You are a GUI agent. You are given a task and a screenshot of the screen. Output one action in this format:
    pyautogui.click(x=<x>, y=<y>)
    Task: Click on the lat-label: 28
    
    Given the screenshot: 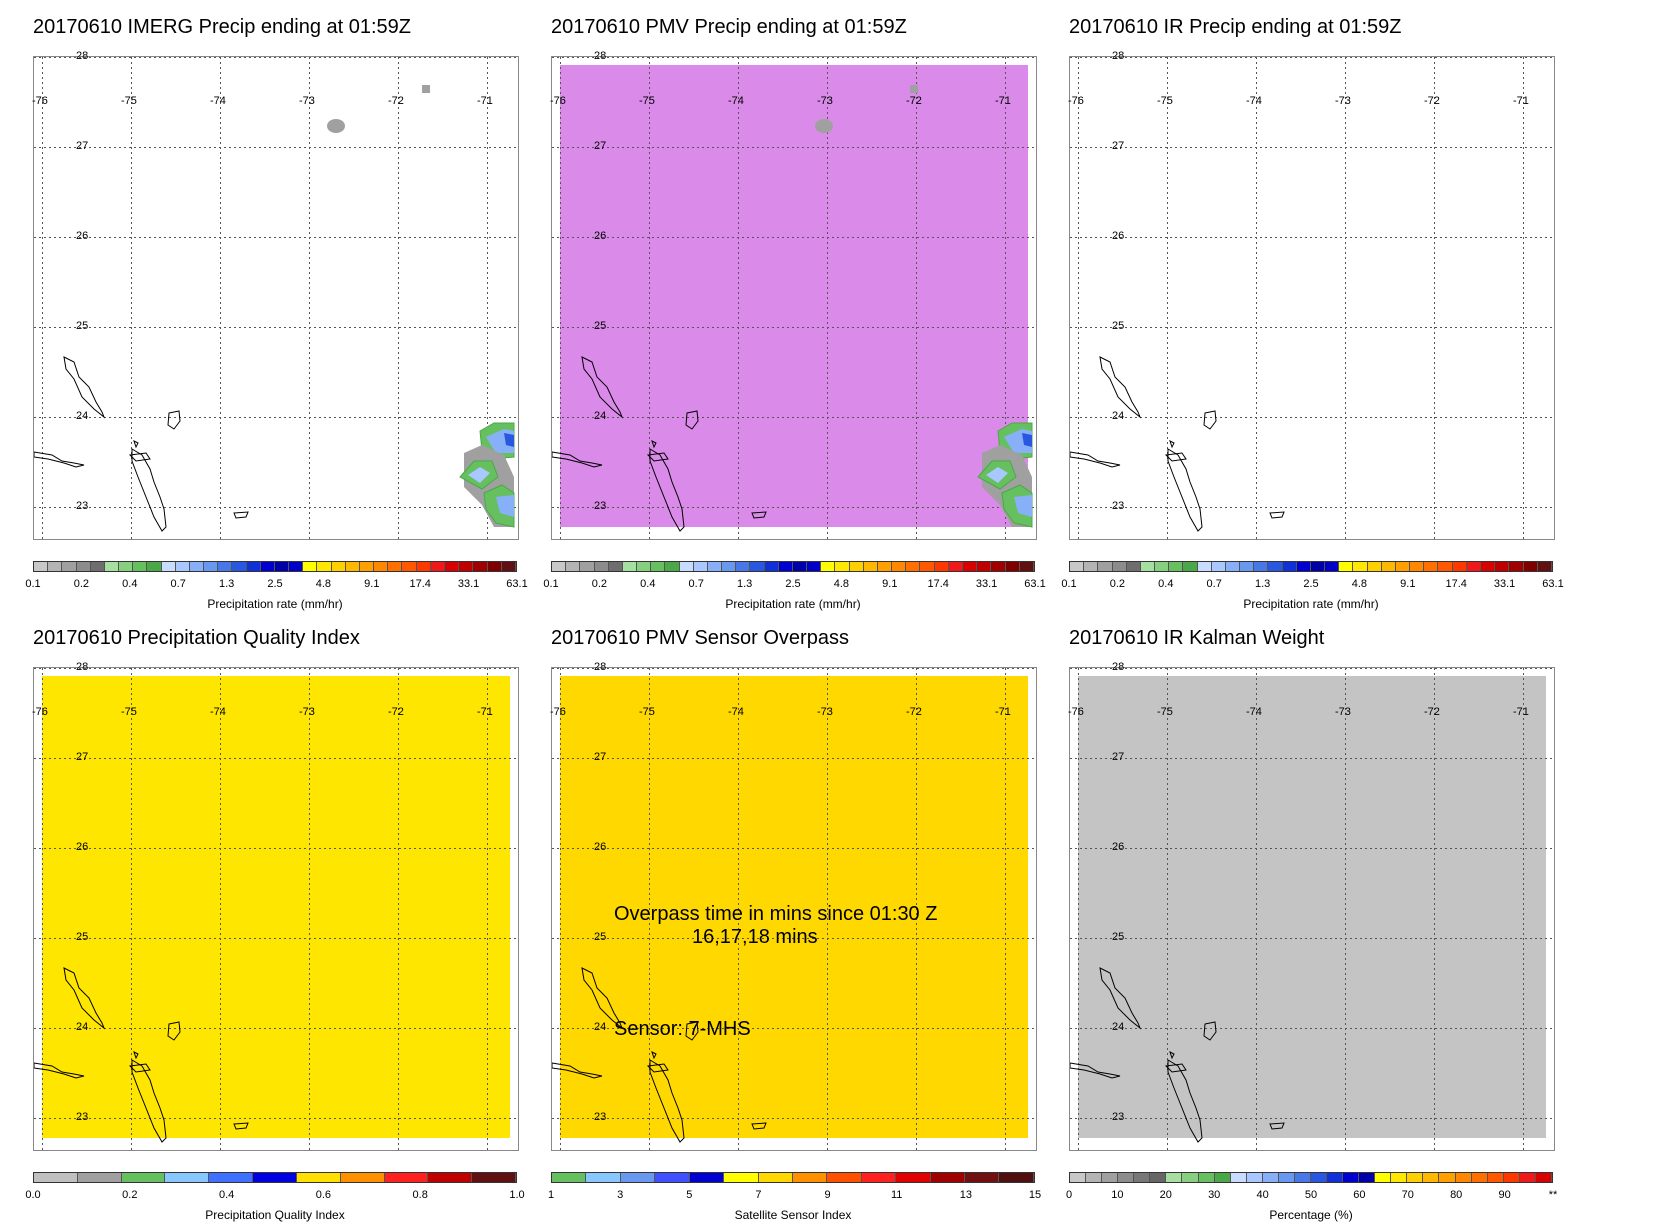 What is the action you would take?
    pyautogui.click(x=600, y=667)
    